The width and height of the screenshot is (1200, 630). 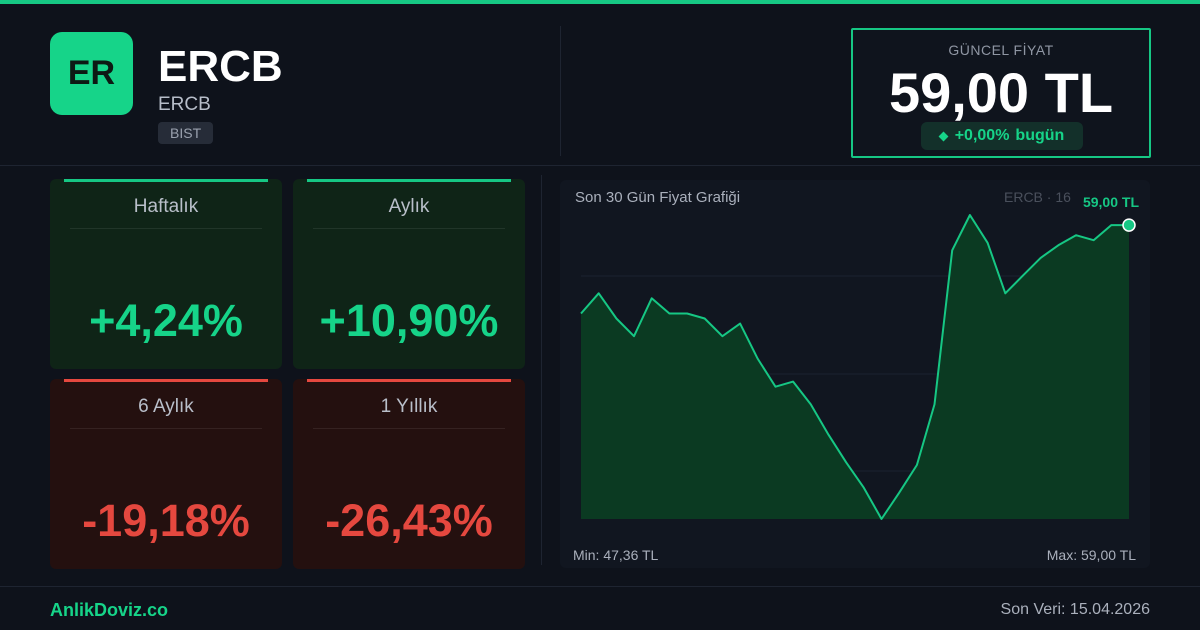 I want to click on top-accent-bar, so click(x=600, y=2).